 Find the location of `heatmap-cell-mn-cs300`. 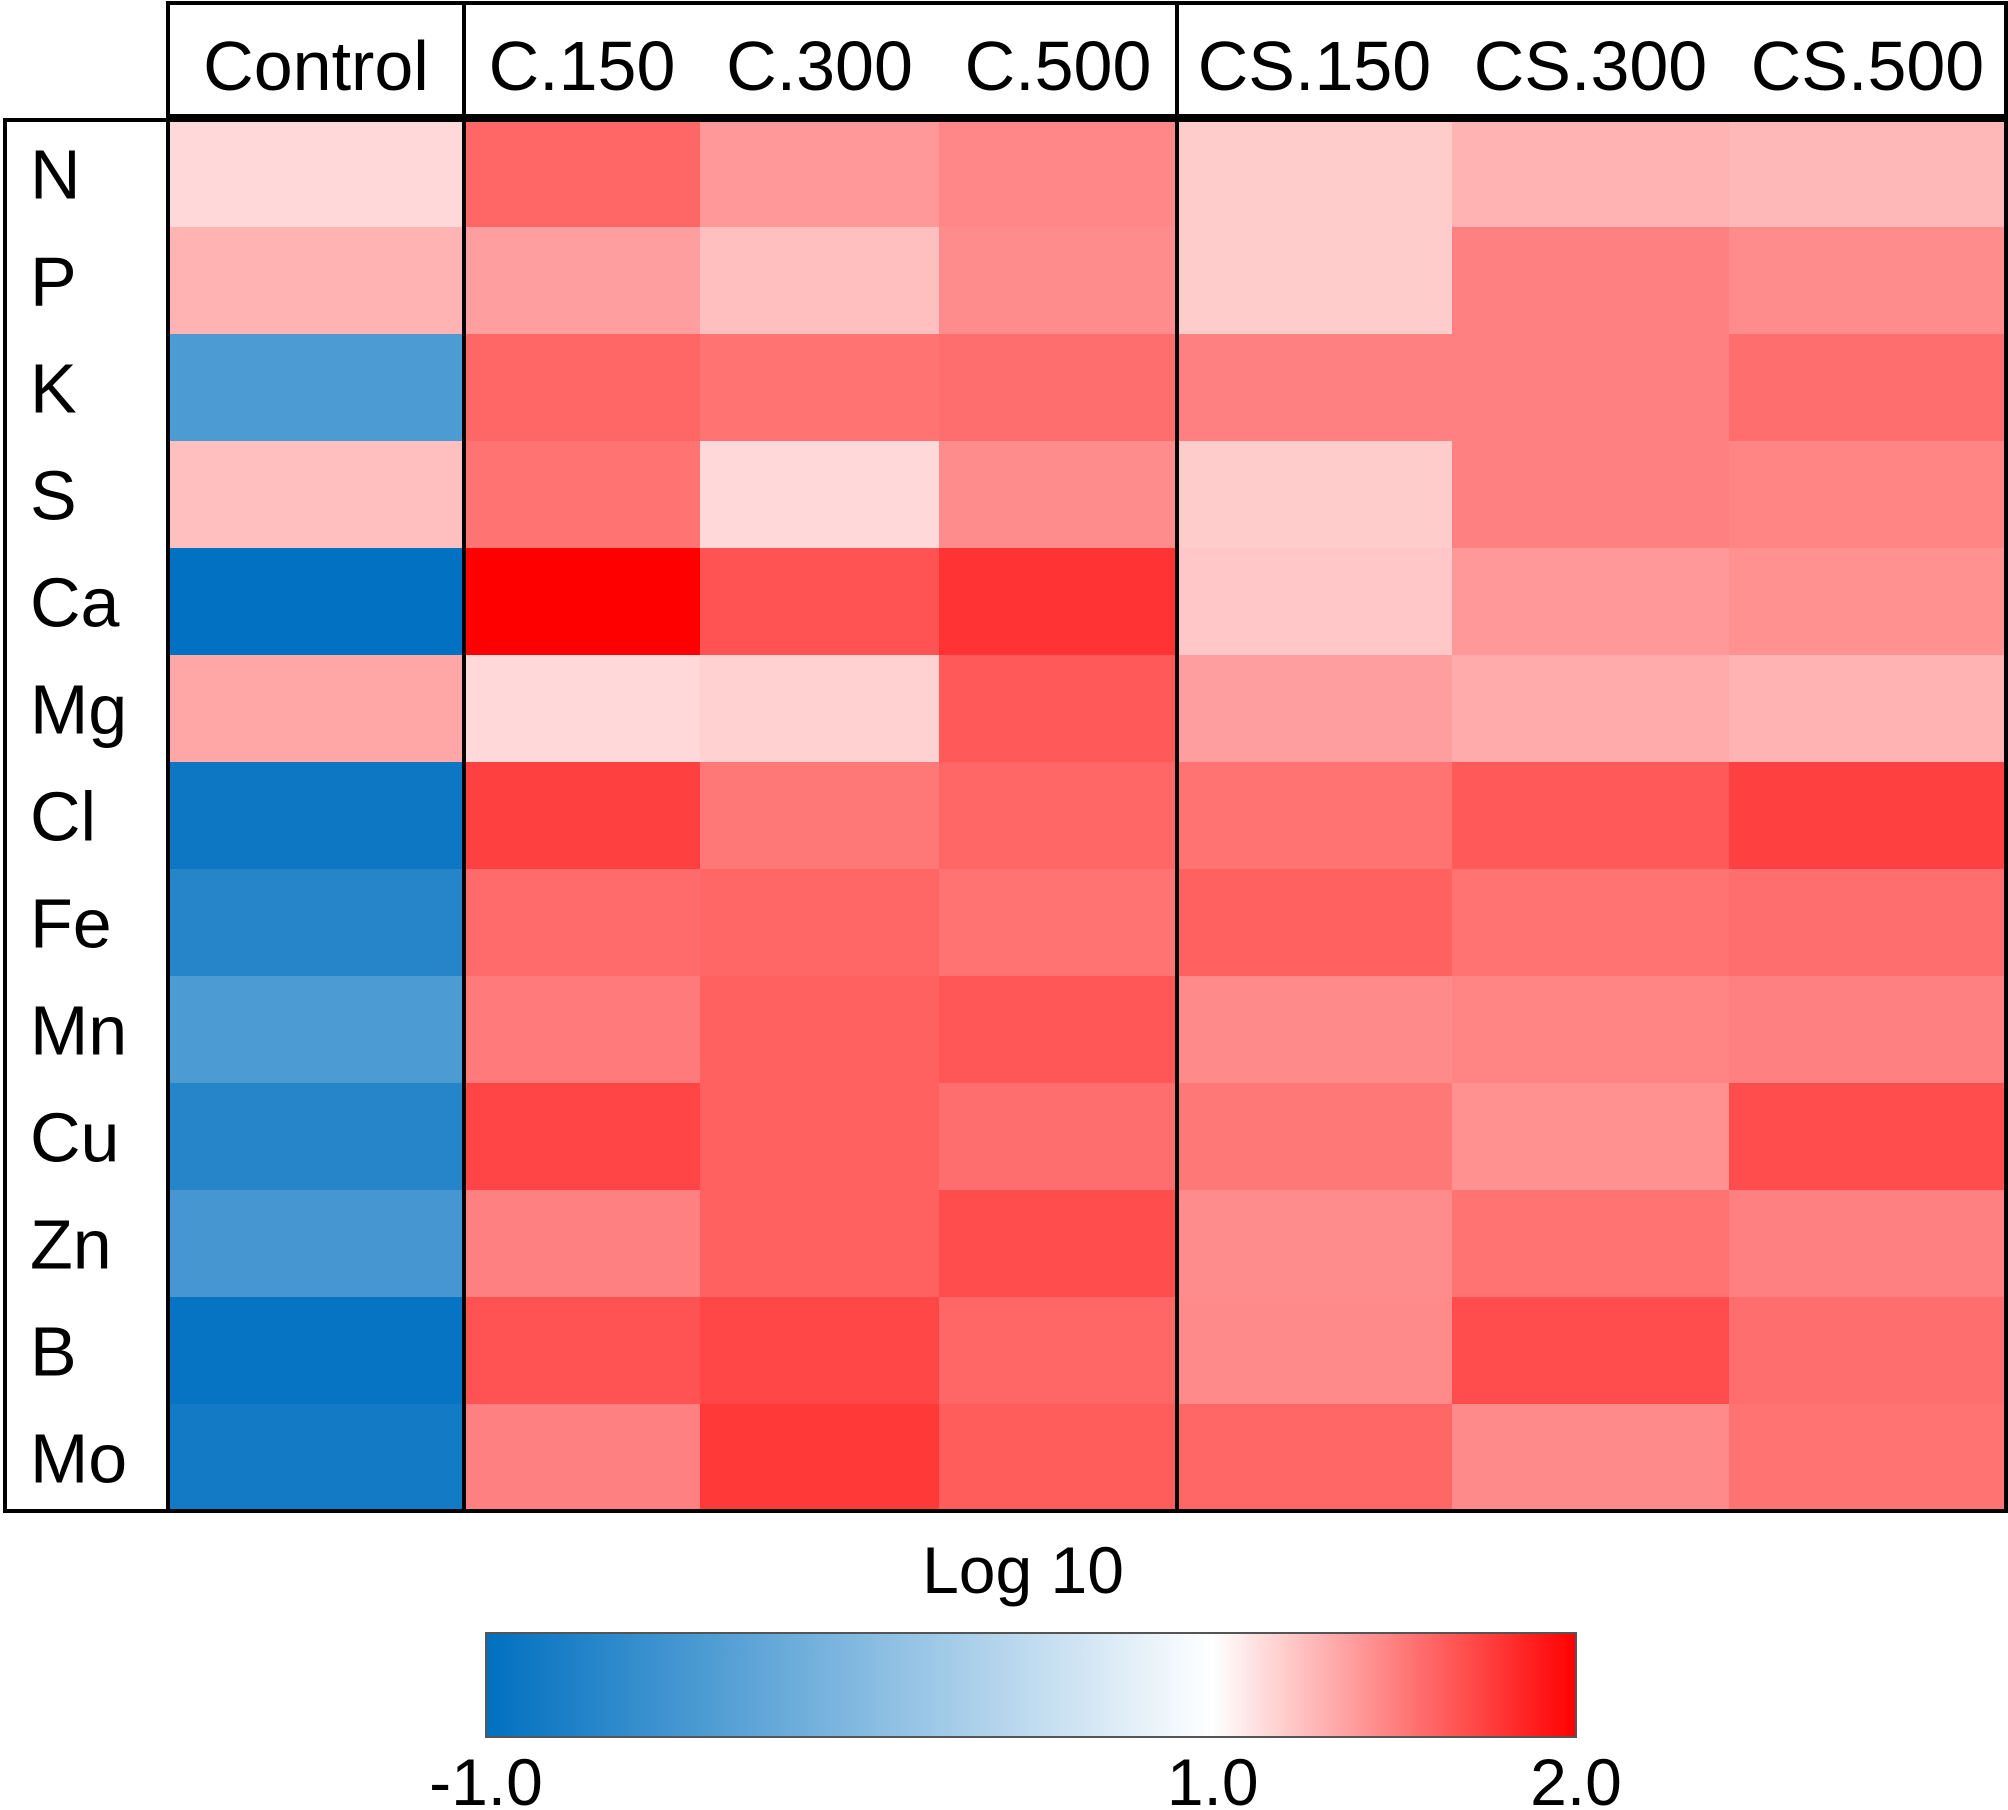

heatmap-cell-mn-cs300 is located at coordinates (1590, 1030).